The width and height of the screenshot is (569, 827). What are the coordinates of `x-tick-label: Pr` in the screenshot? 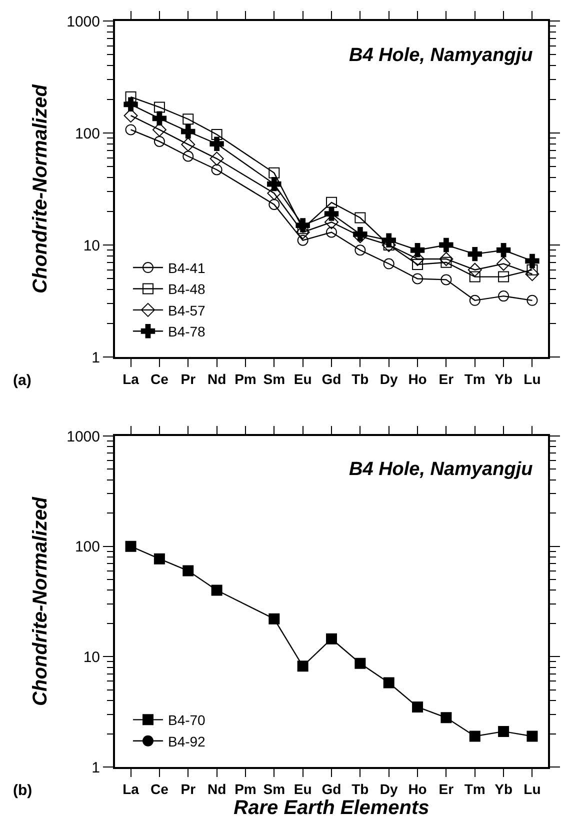 It's located at (188, 788).